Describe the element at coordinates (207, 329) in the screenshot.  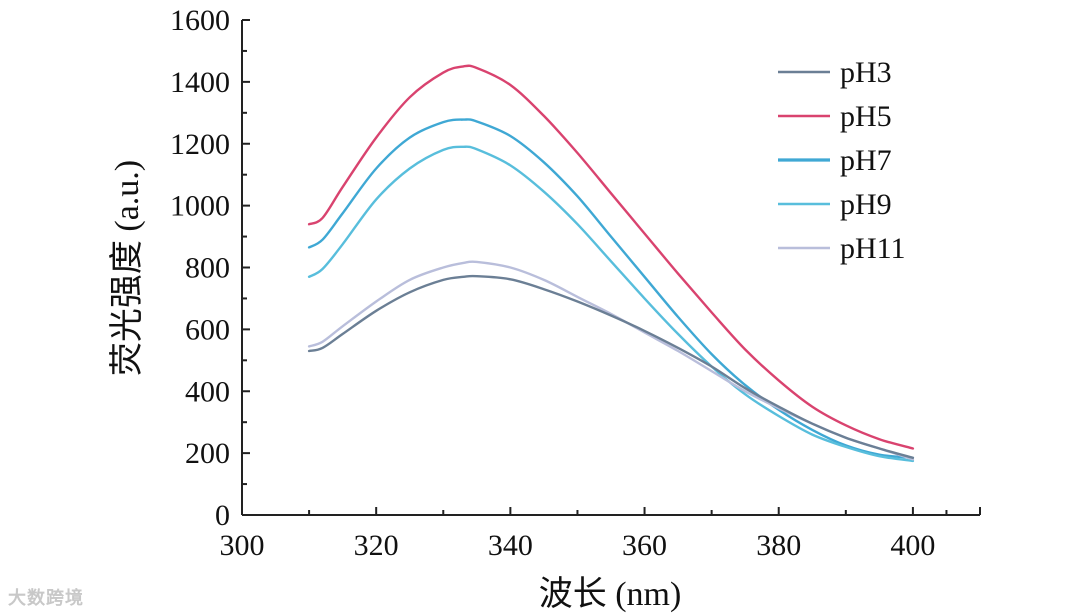
I see `y-tick-label: 600` at that location.